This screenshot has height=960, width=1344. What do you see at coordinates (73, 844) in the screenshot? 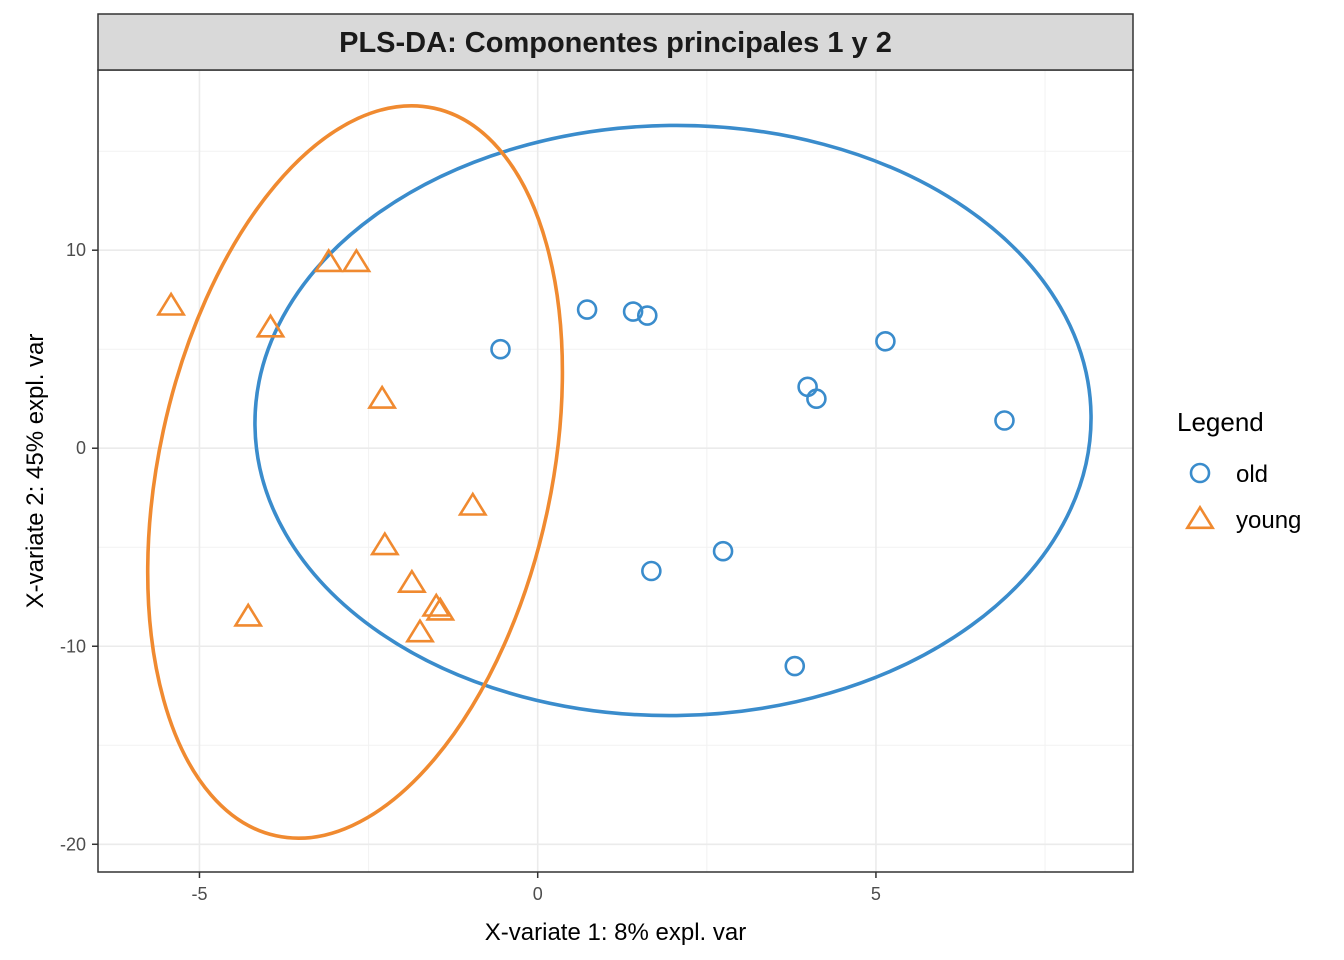
I see `y-tick-label: -20` at bounding box center [73, 844].